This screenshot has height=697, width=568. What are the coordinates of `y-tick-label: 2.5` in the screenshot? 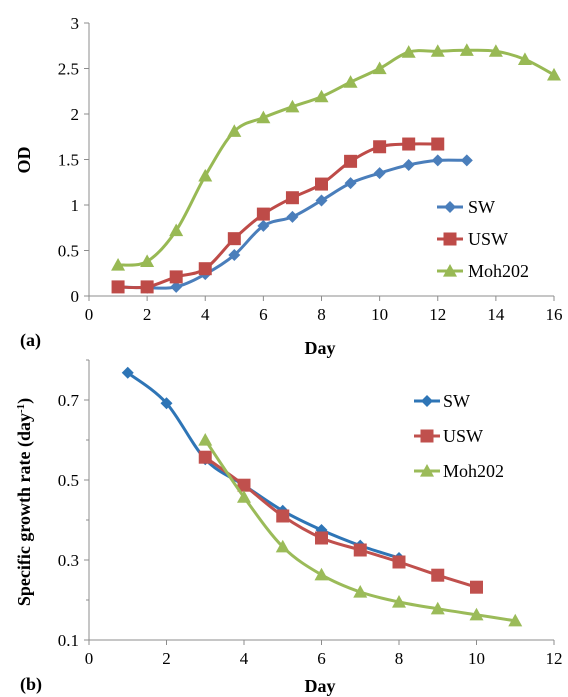 It's located at (68, 69).